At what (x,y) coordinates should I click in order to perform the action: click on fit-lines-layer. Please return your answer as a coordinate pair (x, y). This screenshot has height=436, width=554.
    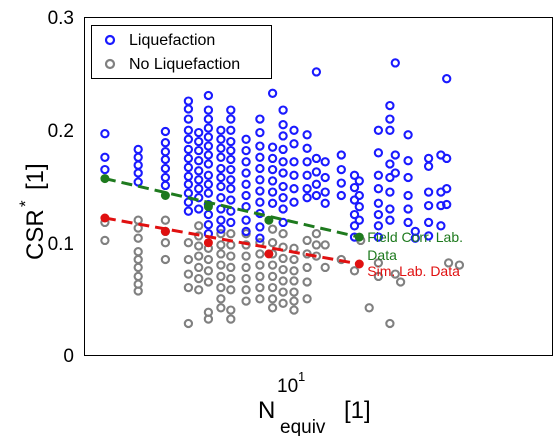
    Looking at the image, I should click on (232, 221).